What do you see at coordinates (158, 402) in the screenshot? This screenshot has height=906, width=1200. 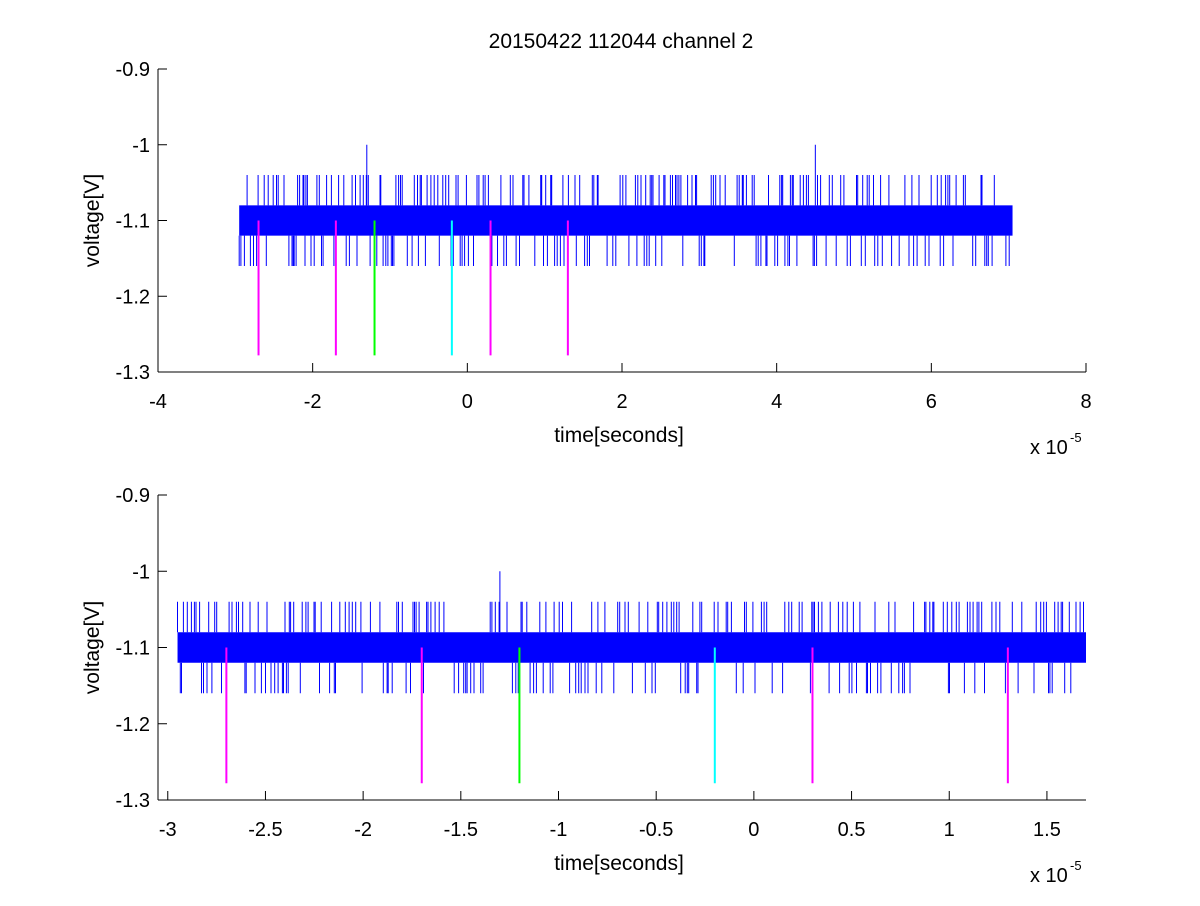 I see `x-tick-label: -4` at bounding box center [158, 402].